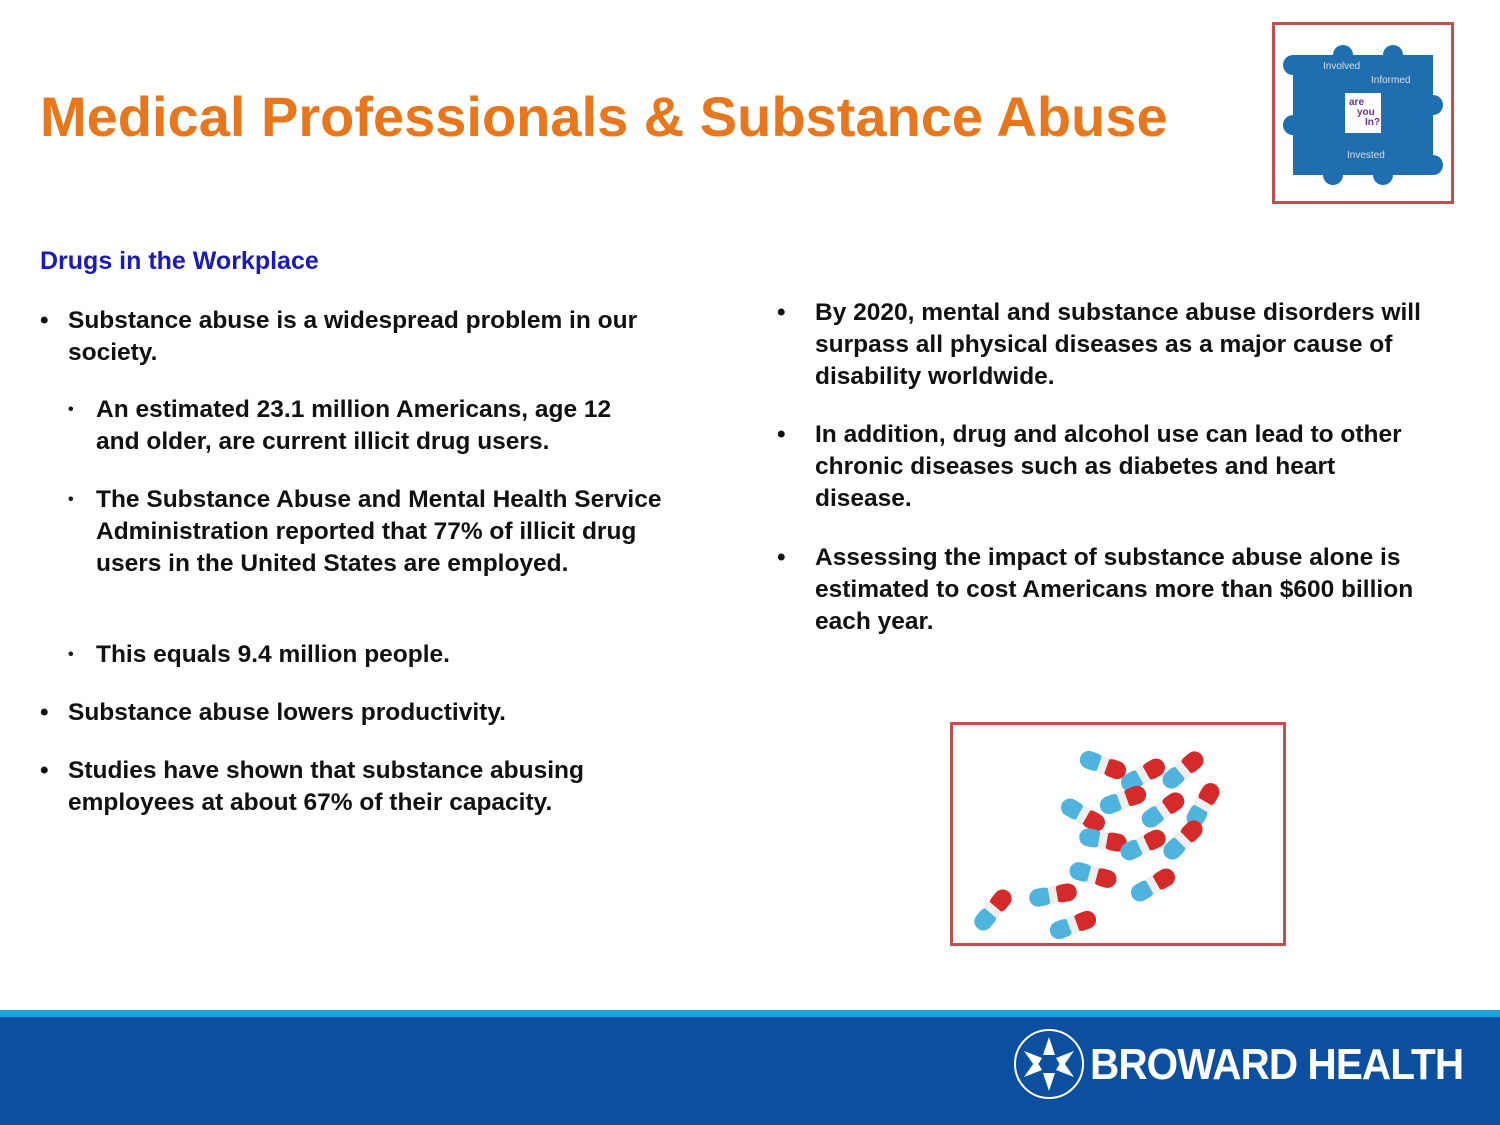 The image size is (1500, 1125). I want to click on svg-text: Invested, so click(1366, 155).